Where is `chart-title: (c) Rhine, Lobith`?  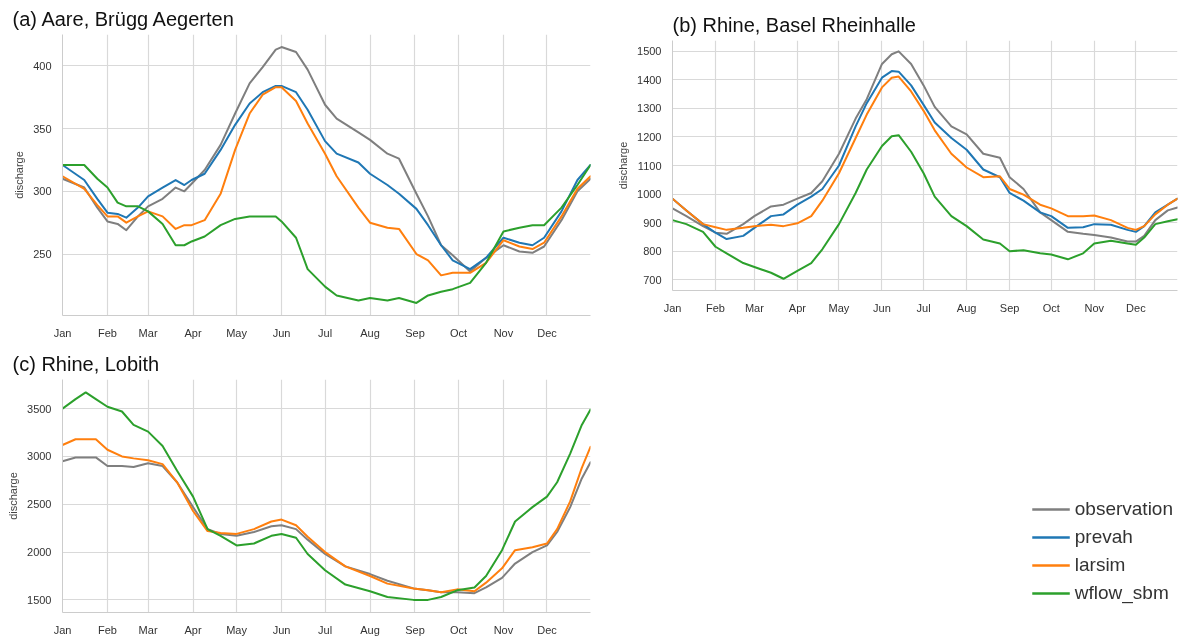
chart-title: (c) Rhine, Lobith is located at coordinates (86, 363).